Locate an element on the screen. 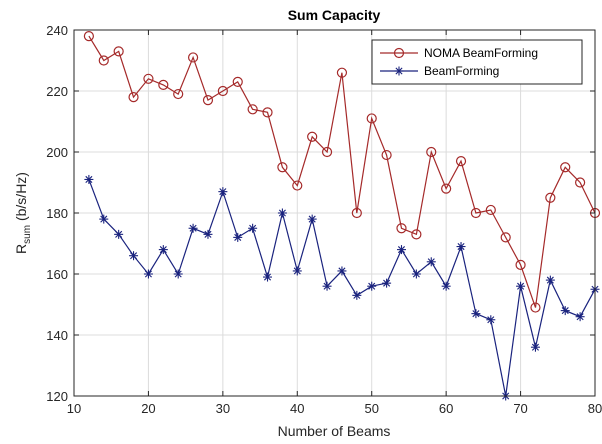 The height and width of the screenshot is (444, 602). x-tick-label: 10 is located at coordinates (74, 408).